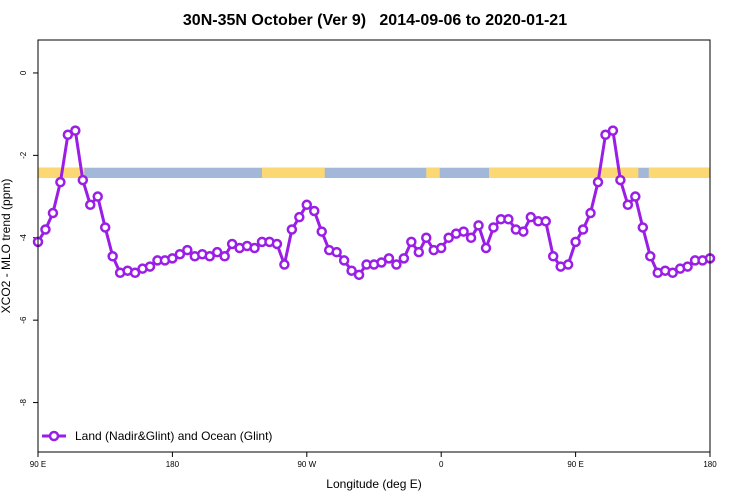 This screenshot has height=500, width=750. What do you see at coordinates (173, 436) in the screenshot?
I see `legend-label: Land (Nadir&Glint) and Ocean (Glint)` at bounding box center [173, 436].